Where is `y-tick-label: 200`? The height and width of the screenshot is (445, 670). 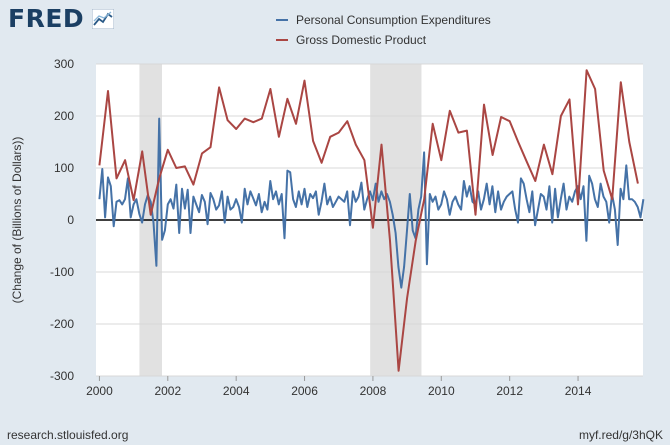 y-tick-label: 200 is located at coordinates (64, 116).